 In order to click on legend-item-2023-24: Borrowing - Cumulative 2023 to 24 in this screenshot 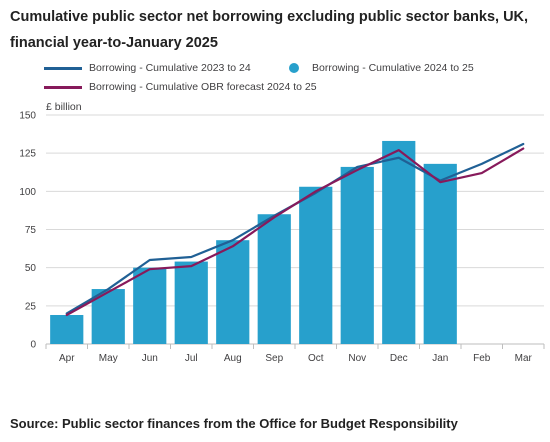, I will do `click(147, 68)`.